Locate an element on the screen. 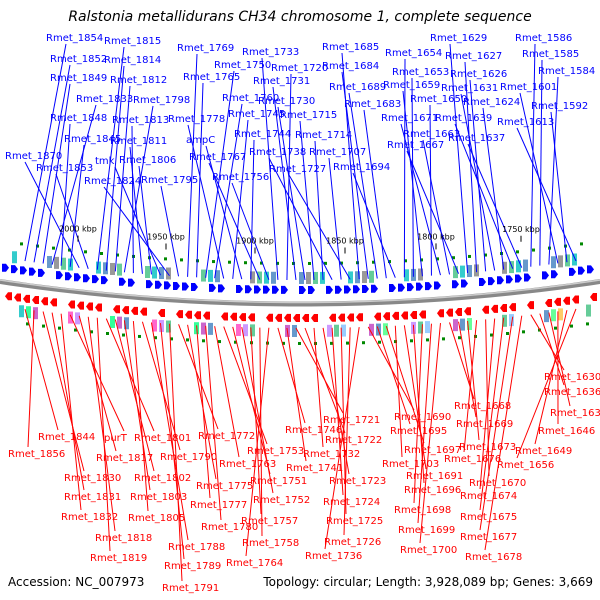 The width and height of the screenshot is (600, 600). reverse-gene-label: Rmet_1697 is located at coordinates (432, 450).